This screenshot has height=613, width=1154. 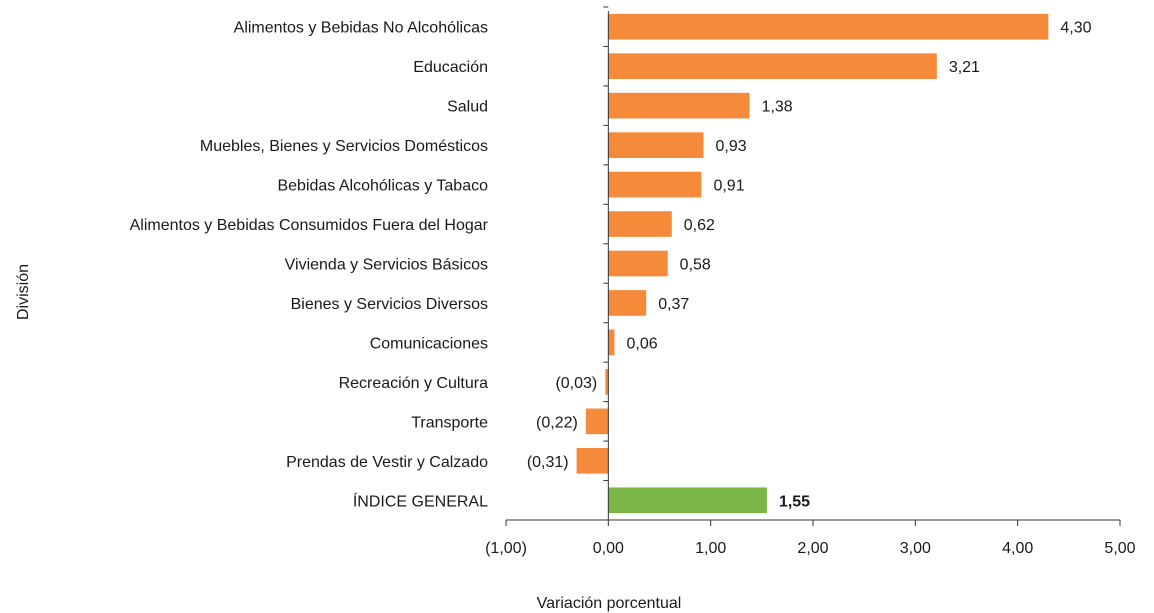 What do you see at coordinates (699, 225) in the screenshot?
I see `value-label-5: 0,62` at bounding box center [699, 225].